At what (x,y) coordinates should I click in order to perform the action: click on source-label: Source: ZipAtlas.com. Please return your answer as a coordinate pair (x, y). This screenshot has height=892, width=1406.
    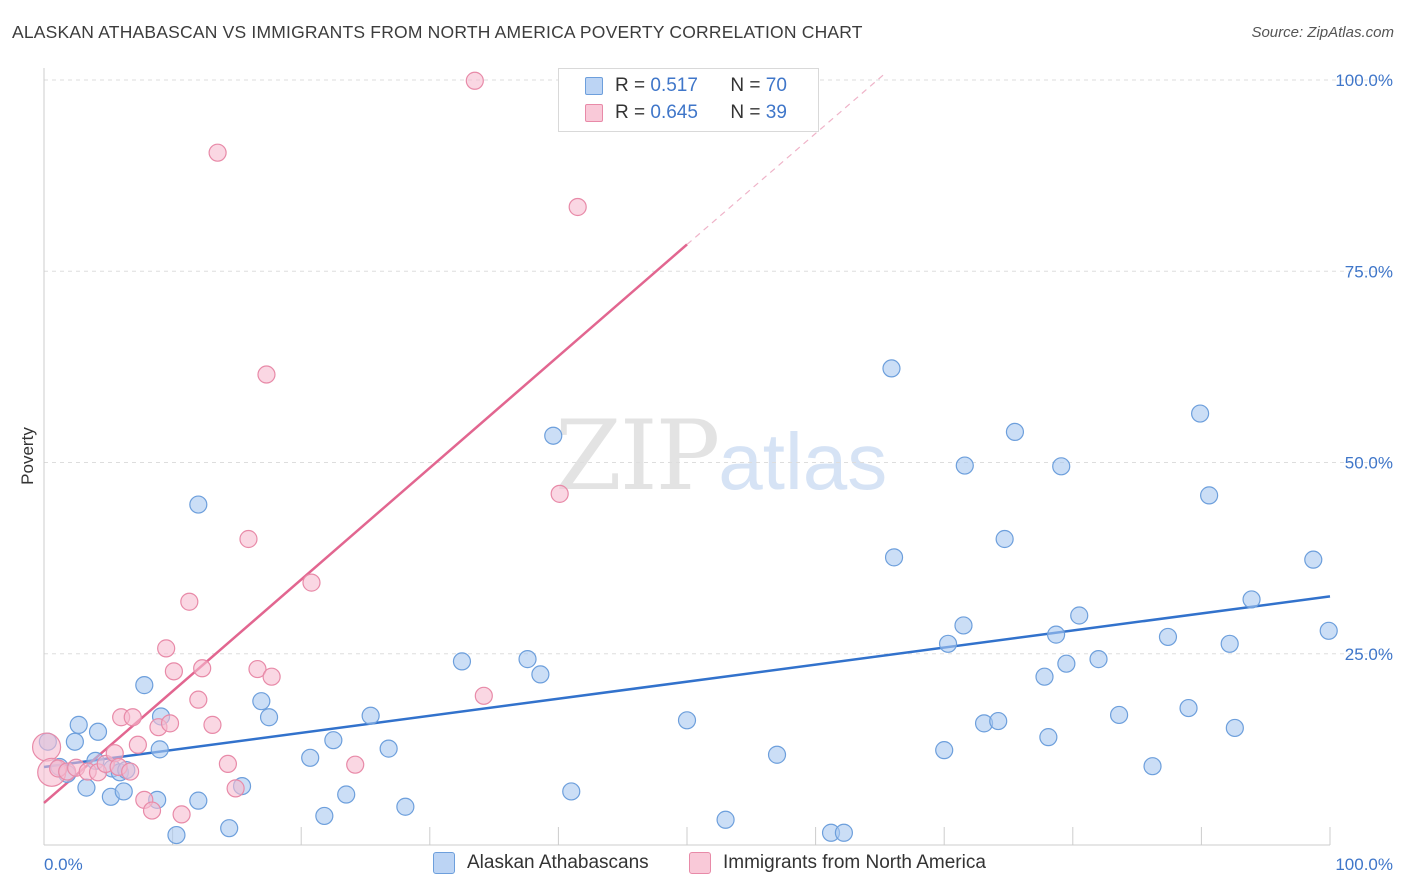
    Looking at the image, I should click on (1322, 32).